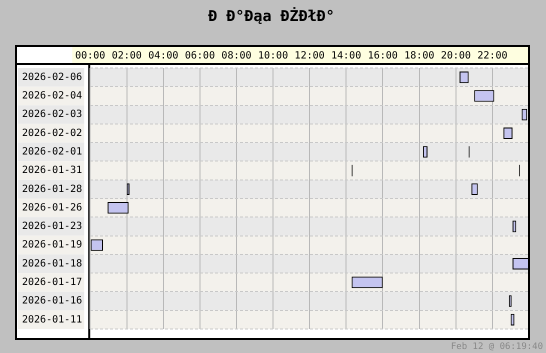  Describe the element at coordinates (52, 226) in the screenshot. I see `y-tick-label: 2026-01-23` at that location.